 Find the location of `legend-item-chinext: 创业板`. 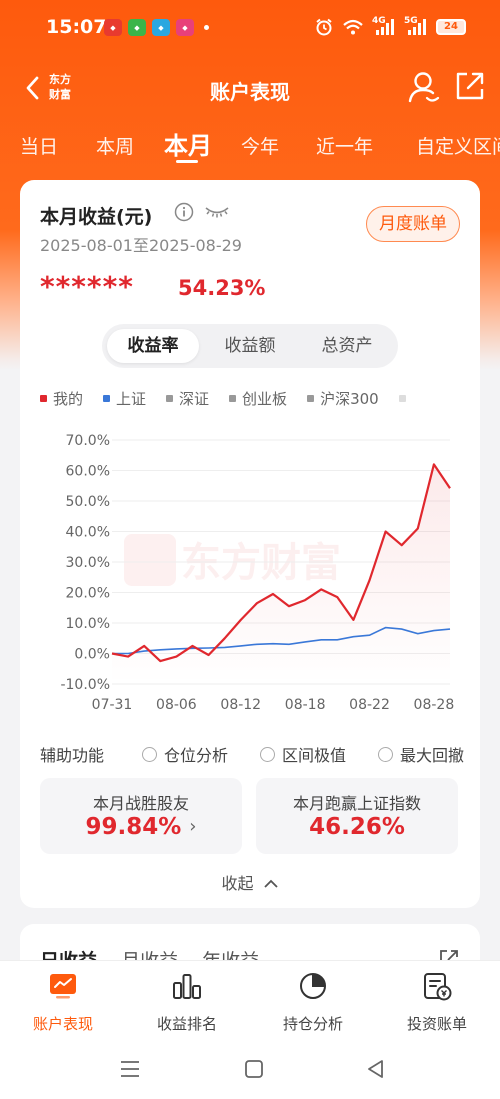

legend-item-chinext: 创业板 is located at coordinates (258, 398).